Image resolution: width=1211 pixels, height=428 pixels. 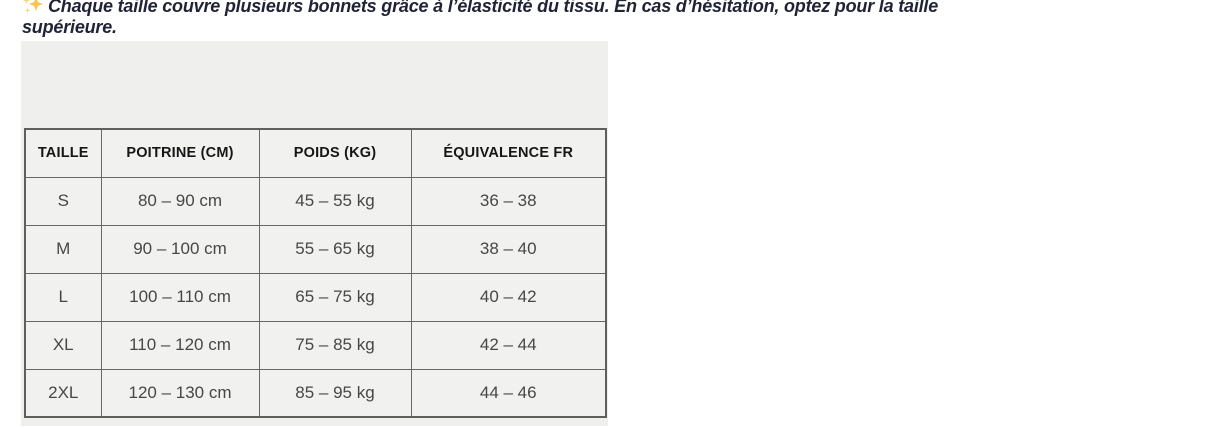 I want to click on table-row-s: S 80 – 90 cm 45 – 55 kg 36 – 38, so click(x=315, y=201).